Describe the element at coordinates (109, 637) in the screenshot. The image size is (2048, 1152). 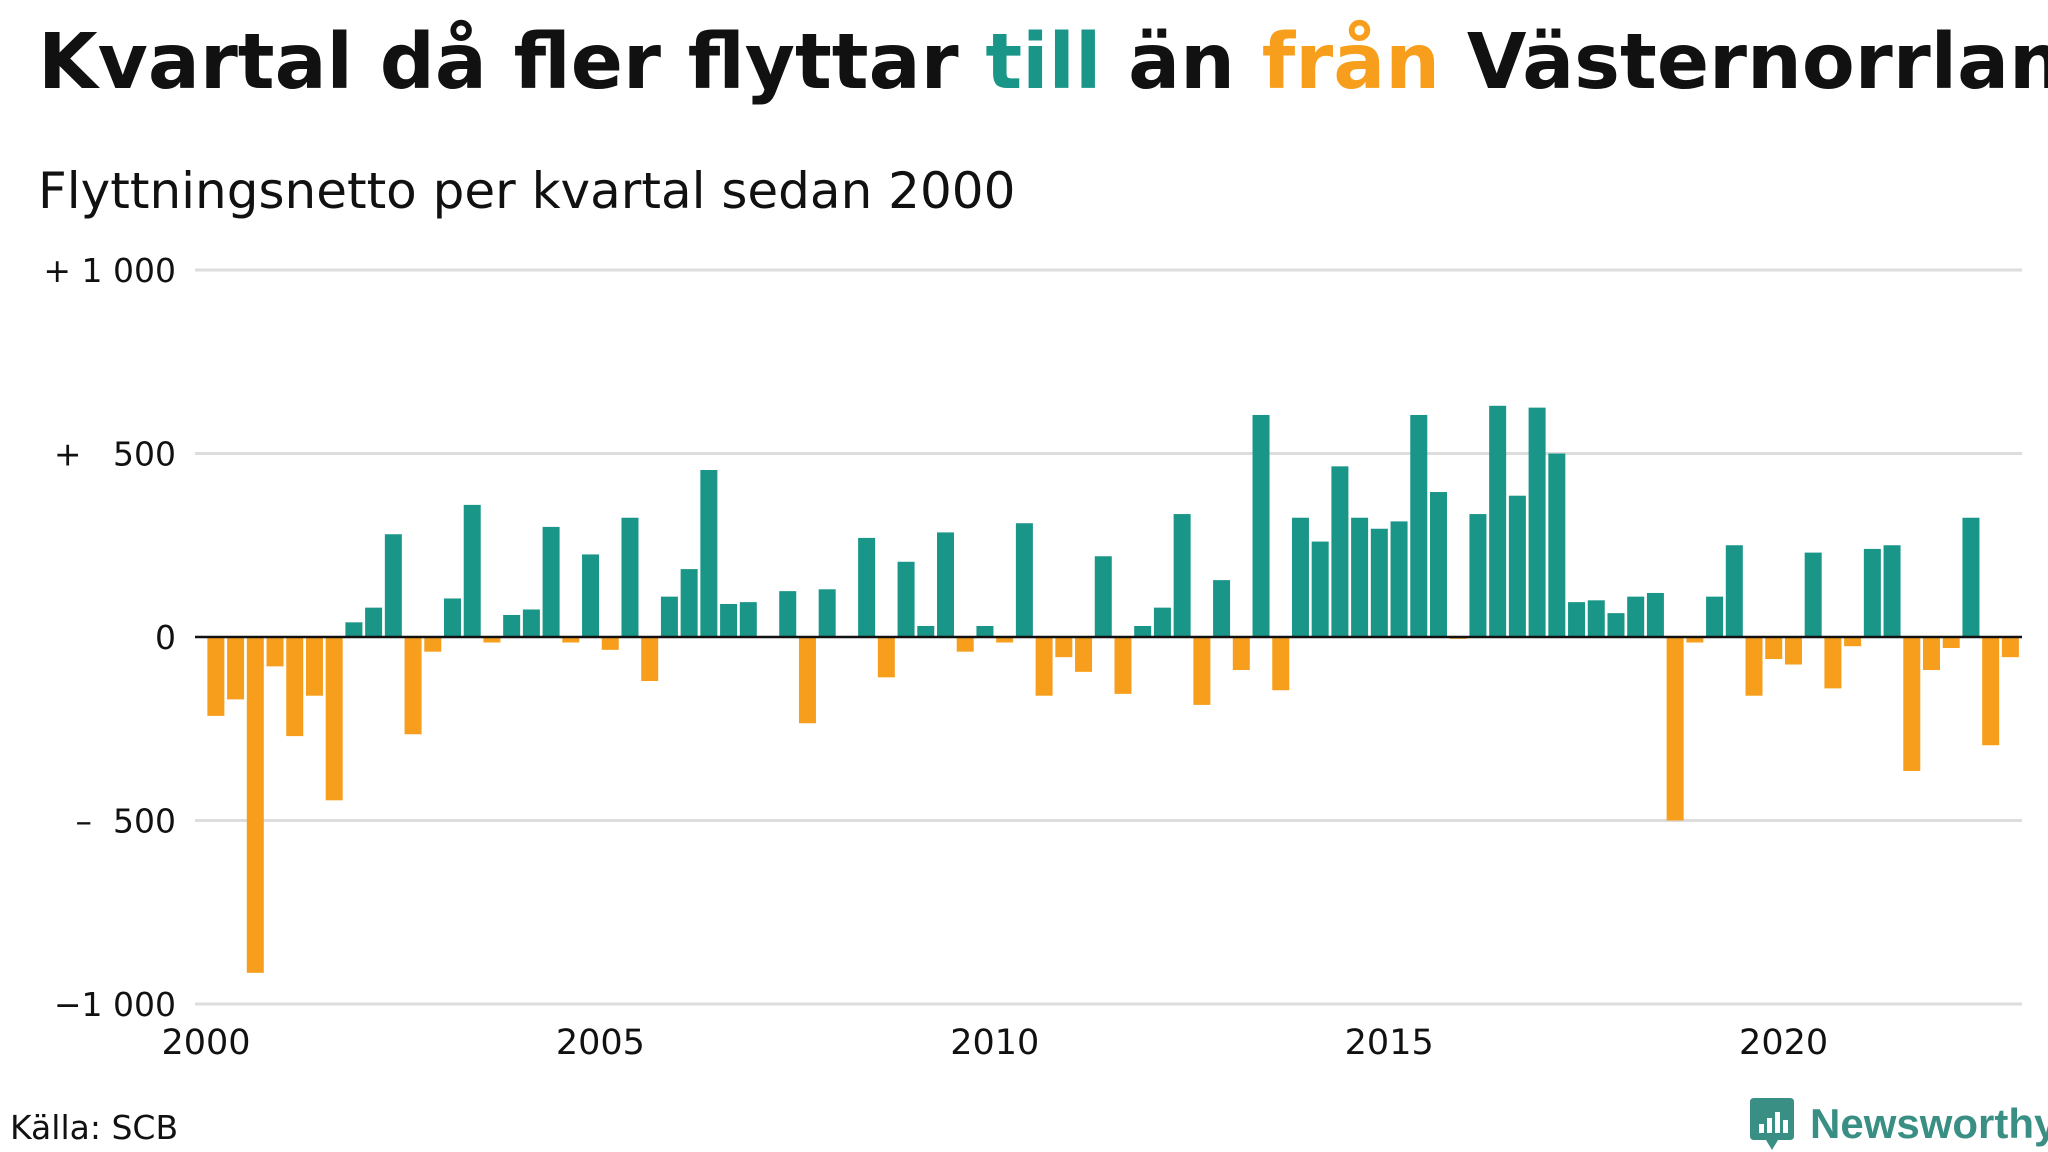
I see `y-axis-labels: + 1 000 + 500 0 – 500 −1 000` at that location.